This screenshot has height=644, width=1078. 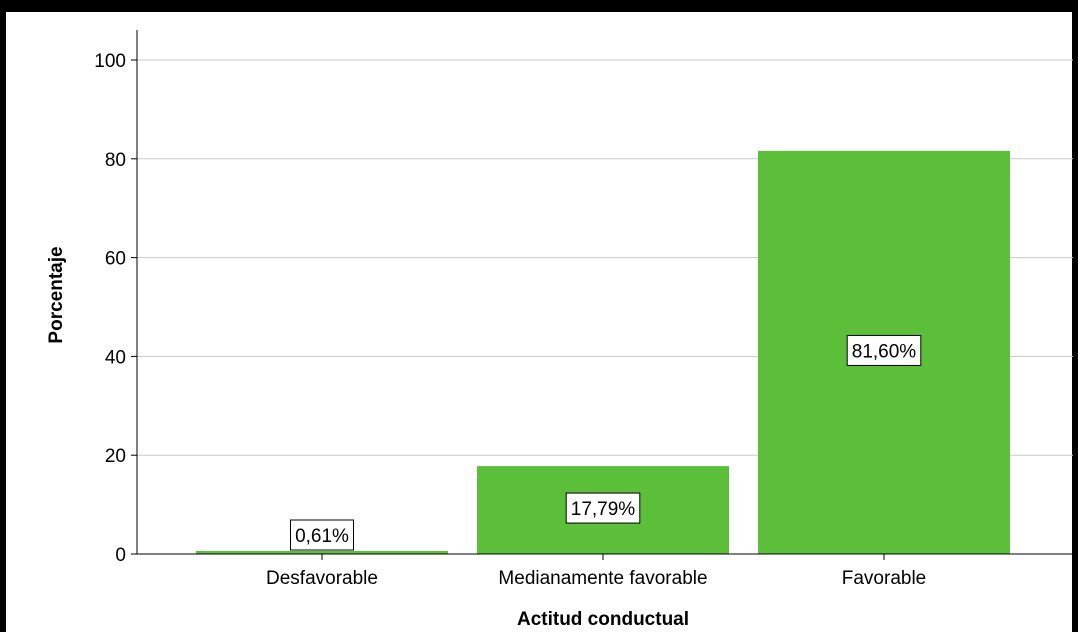 I want to click on x-tick-label: Medianamente favorable, so click(x=602, y=578).